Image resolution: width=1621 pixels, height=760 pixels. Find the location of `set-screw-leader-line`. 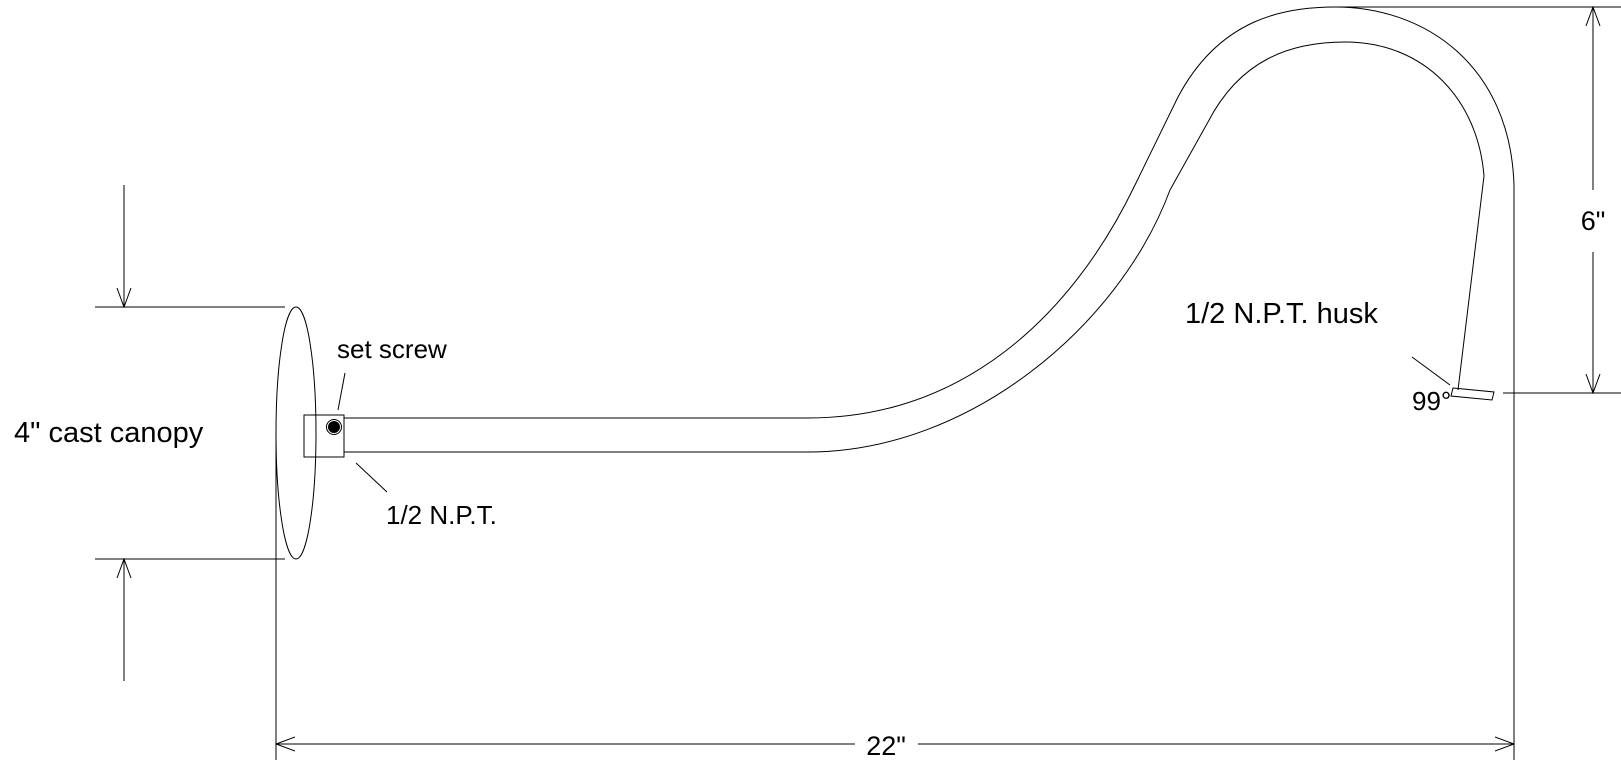

set-screw-leader-line is located at coordinates (341, 391).